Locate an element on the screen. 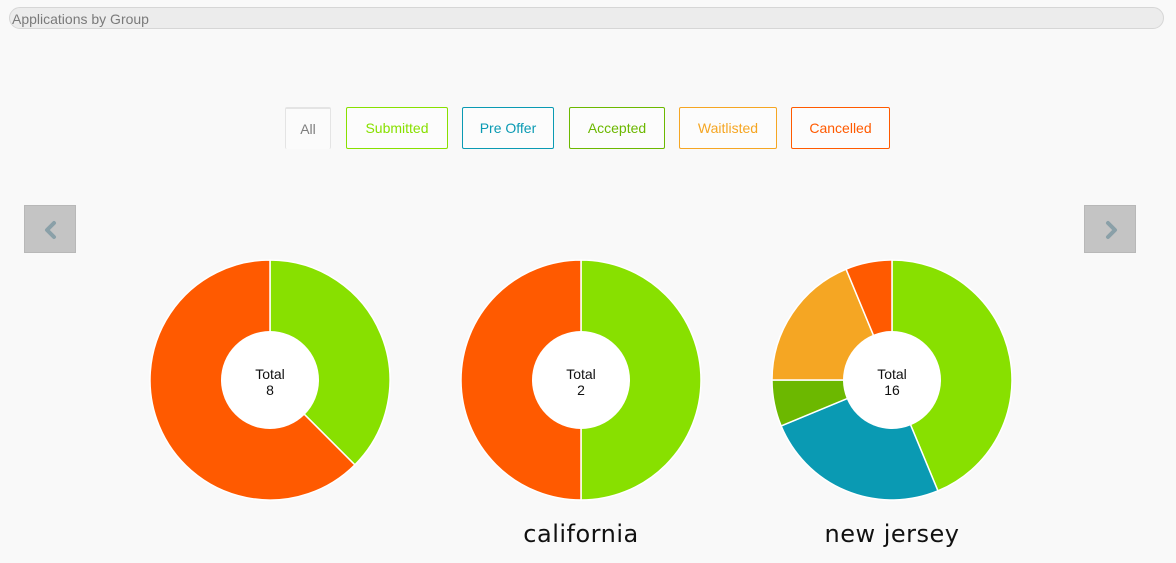 The width and height of the screenshot is (1176, 563). chevron-right-icon is located at coordinates (1111, 230).